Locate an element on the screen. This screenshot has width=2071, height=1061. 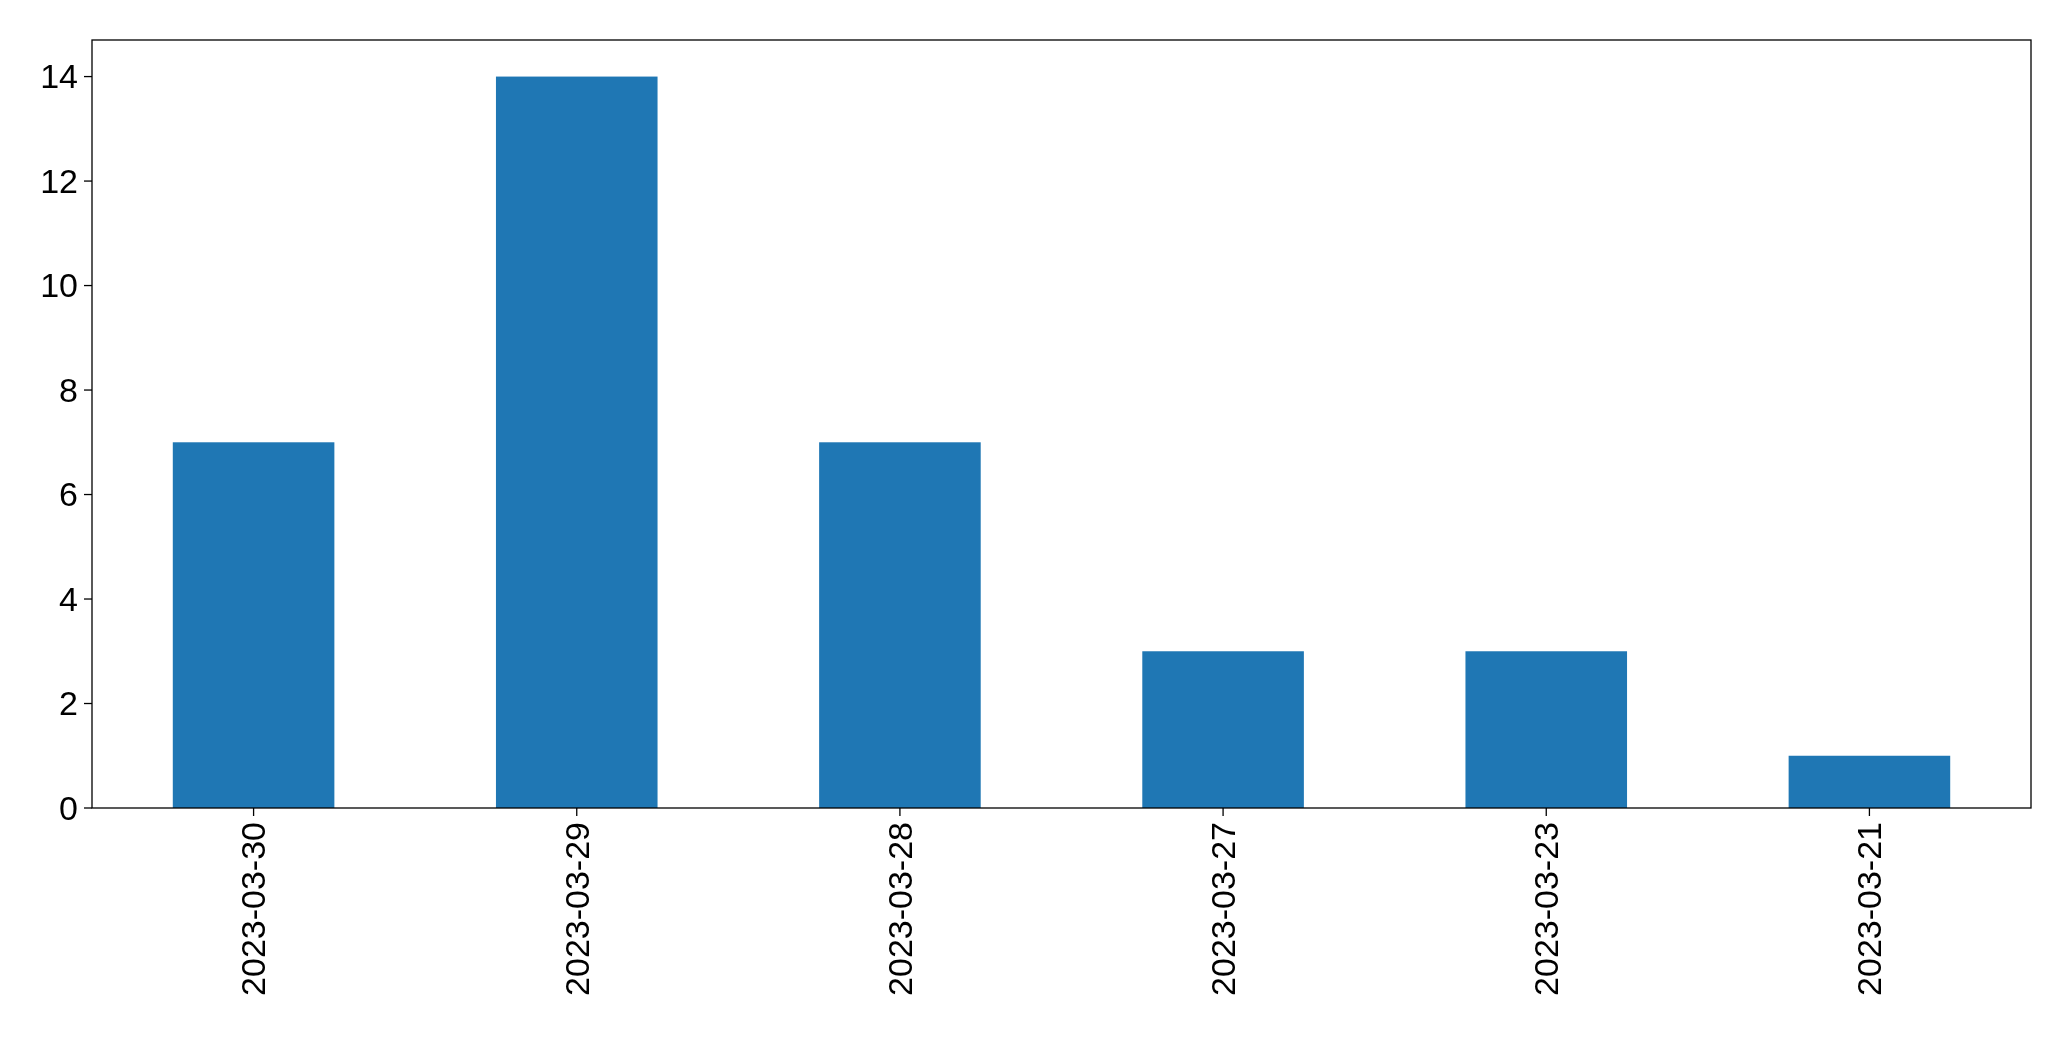
y-tick-label: 4 is located at coordinates (68, 598).